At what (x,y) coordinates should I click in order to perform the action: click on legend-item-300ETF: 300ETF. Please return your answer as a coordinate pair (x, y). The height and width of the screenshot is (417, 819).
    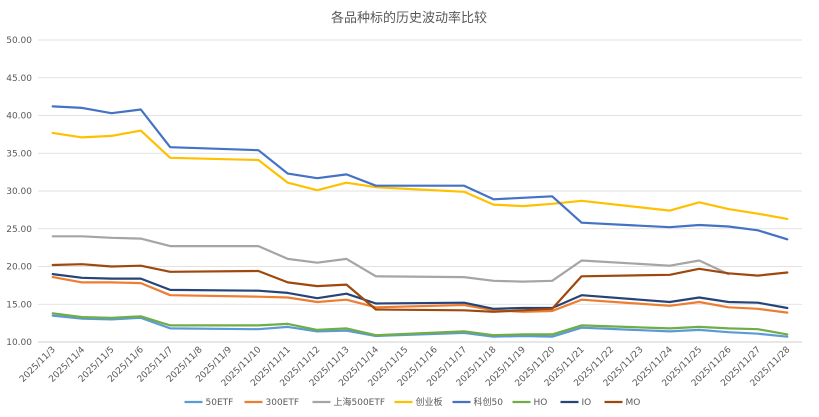
    Looking at the image, I should click on (272, 403).